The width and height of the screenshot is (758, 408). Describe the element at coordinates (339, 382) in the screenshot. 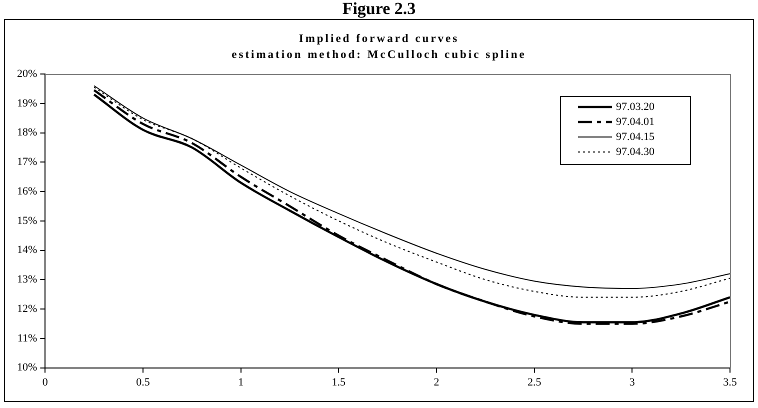

I see `x-tick-label: 1.5` at that location.